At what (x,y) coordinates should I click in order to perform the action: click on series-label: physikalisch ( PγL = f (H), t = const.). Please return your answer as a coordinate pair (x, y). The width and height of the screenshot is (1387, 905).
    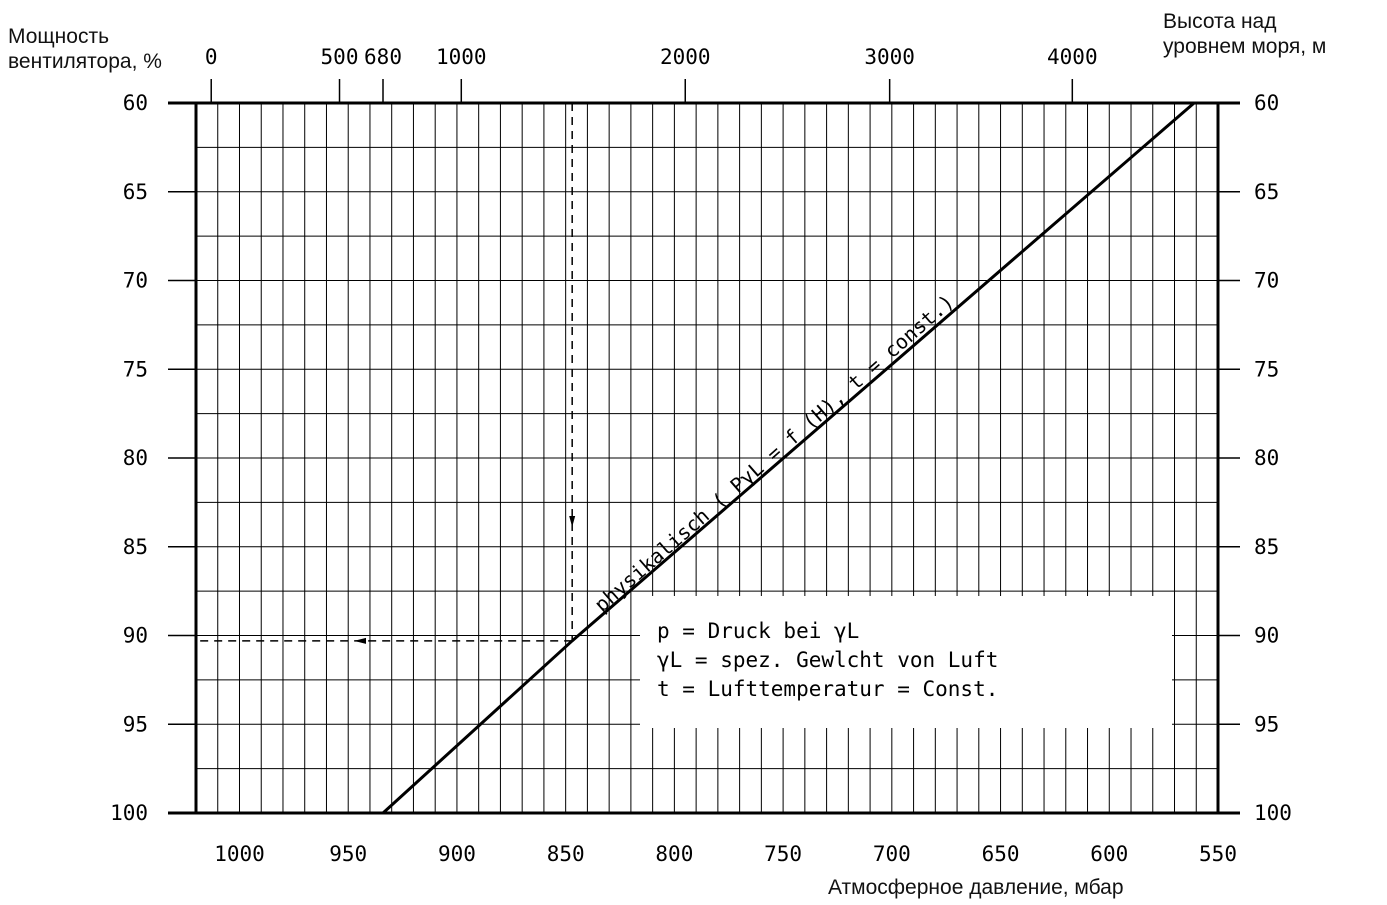
    Looking at the image, I should click on (773, 452).